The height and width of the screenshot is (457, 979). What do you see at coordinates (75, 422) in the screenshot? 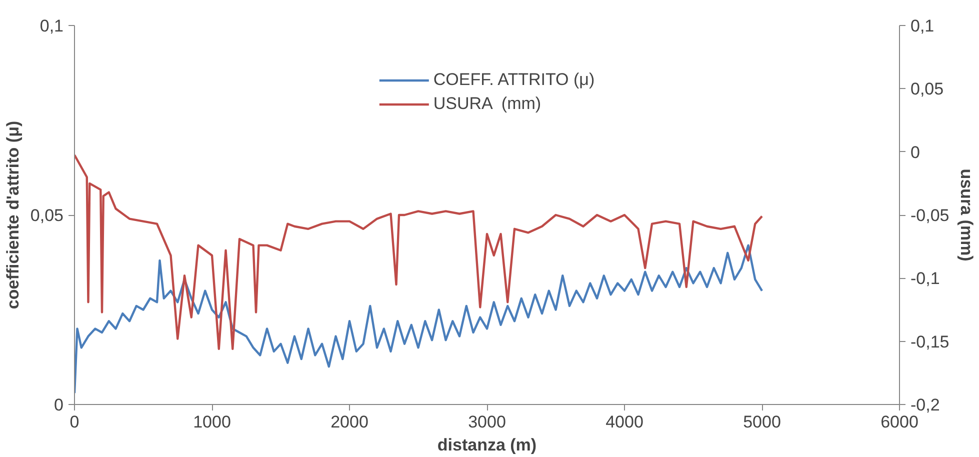
I see `x-tick-label: 0` at bounding box center [75, 422].